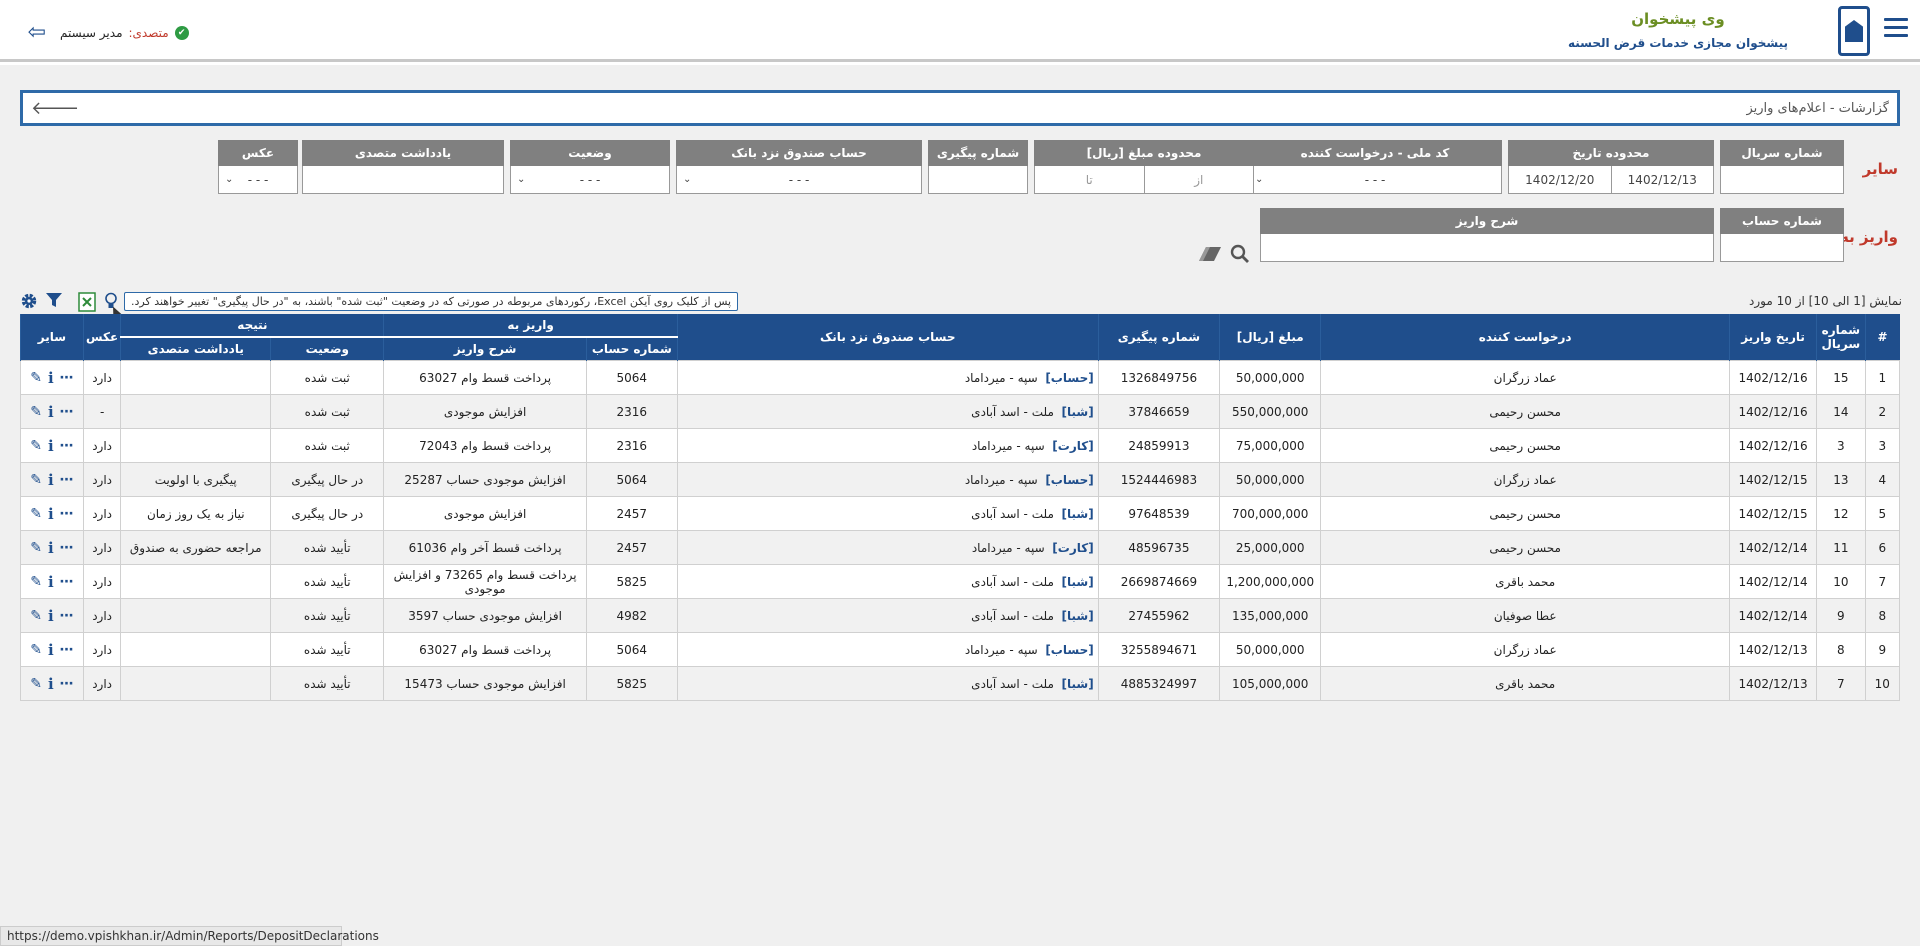 This screenshot has width=1920, height=946. Describe the element at coordinates (102, 411) in the screenshot. I see `cell-photo: -` at that location.